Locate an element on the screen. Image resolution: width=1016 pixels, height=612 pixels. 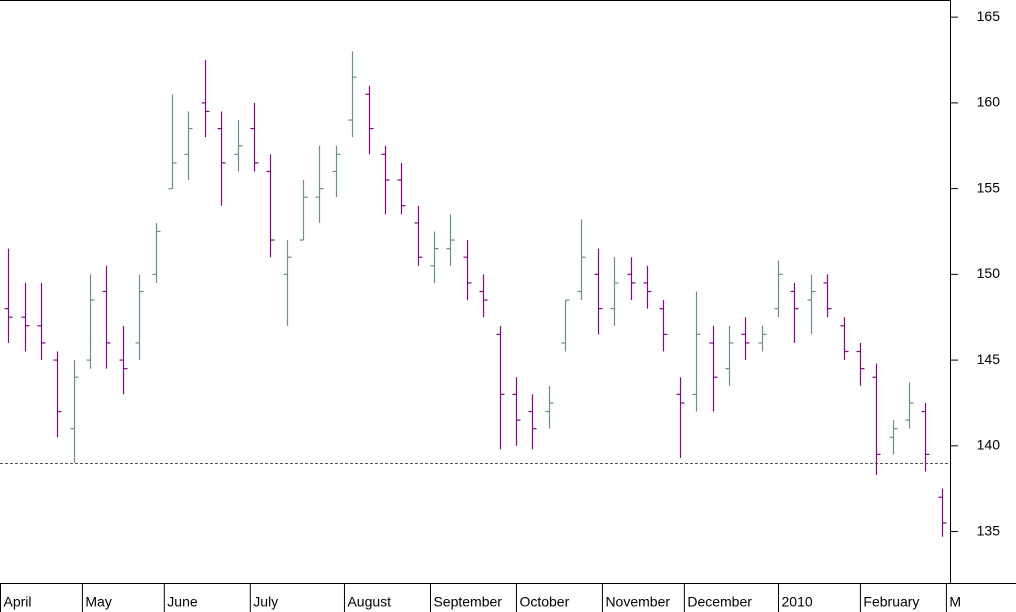
x-tick-label: April is located at coordinates (18, 602).